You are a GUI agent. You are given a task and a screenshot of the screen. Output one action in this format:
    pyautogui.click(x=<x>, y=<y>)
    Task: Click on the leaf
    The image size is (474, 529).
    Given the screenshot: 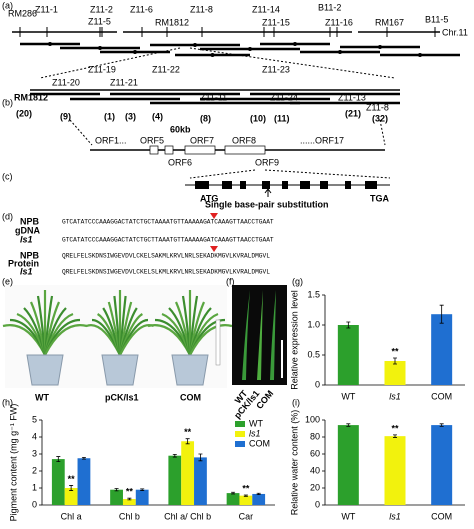 What is the action you would take?
    pyautogui.click(x=211, y=340)
    